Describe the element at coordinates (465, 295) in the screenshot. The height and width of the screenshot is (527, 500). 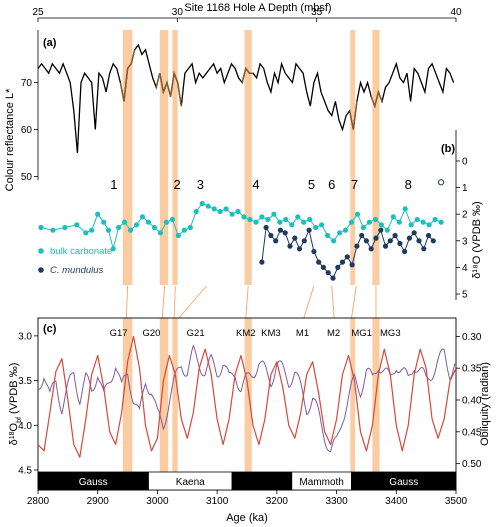
I see `y-tick-label-b-6: 5` at that location.